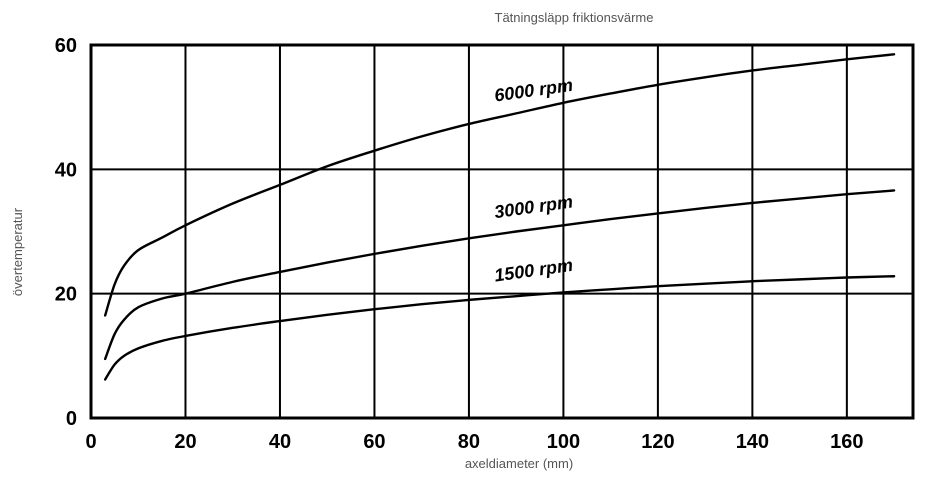  I want to click on y-tick-label-60: 60, so click(66, 46).